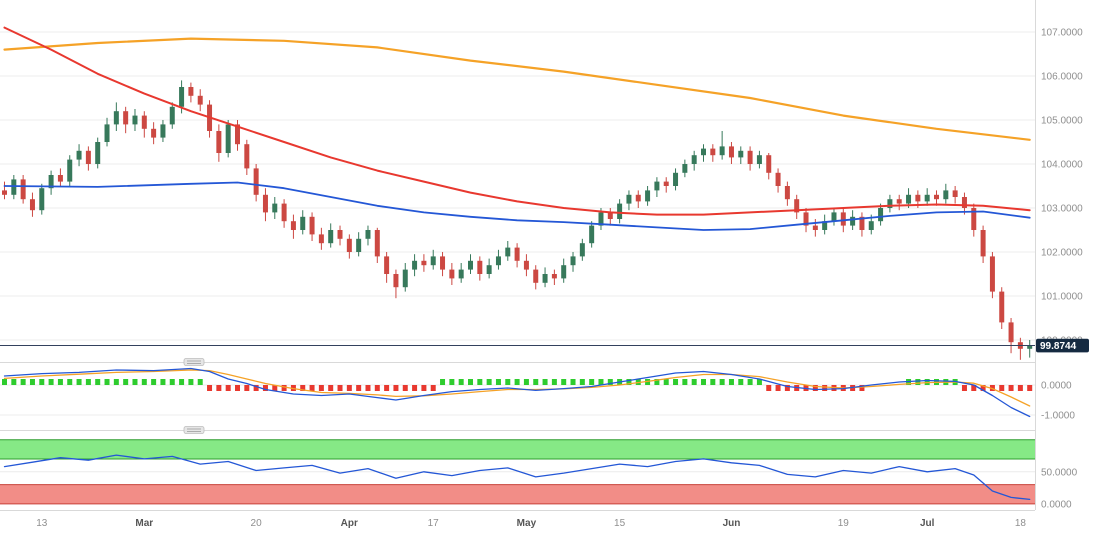 The width and height of the screenshot is (1098, 549). What do you see at coordinates (732, 523) in the screenshot?
I see `time-axis-label: Jun` at bounding box center [732, 523].